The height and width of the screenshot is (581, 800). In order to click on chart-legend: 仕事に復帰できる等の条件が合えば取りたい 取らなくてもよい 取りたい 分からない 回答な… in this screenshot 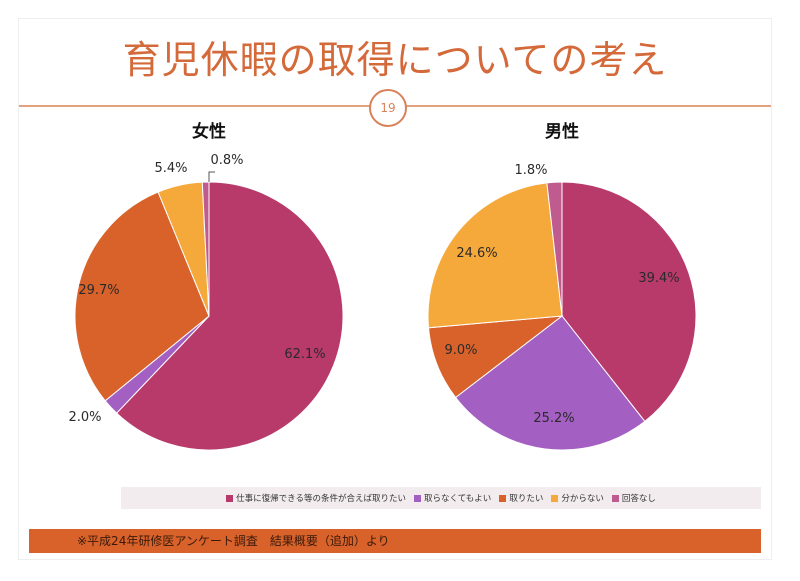, I will do `click(441, 498)`.